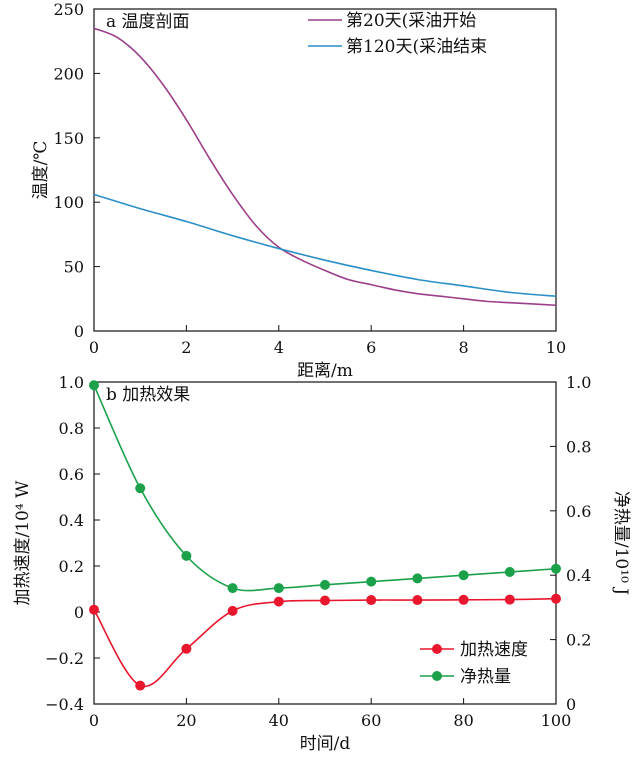  Describe the element at coordinates (578, 640) in the screenshot. I see `panel-b-right-y-tick-label: 0.2` at that location.